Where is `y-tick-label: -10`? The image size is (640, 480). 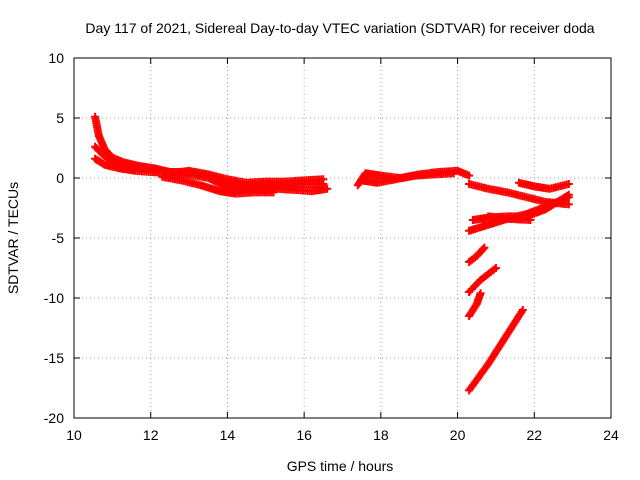
y-tick-label: -10 is located at coordinates (54, 298).